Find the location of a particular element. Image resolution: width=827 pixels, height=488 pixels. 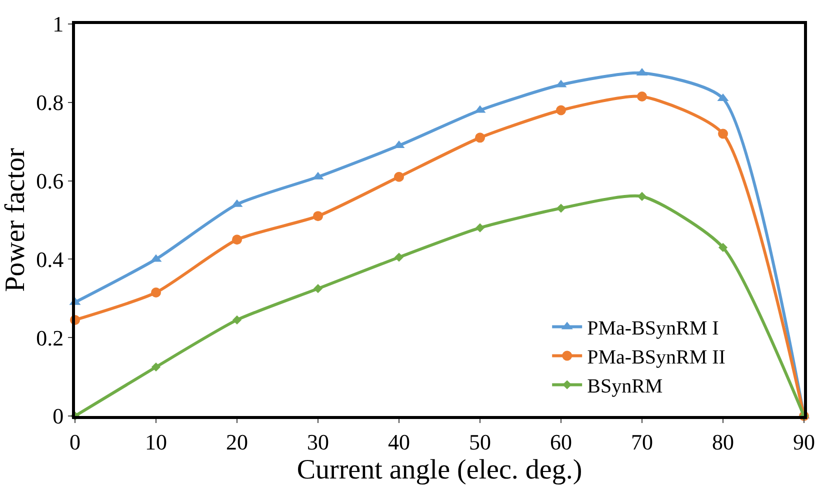

x-tick-label: 90 is located at coordinates (804, 441).